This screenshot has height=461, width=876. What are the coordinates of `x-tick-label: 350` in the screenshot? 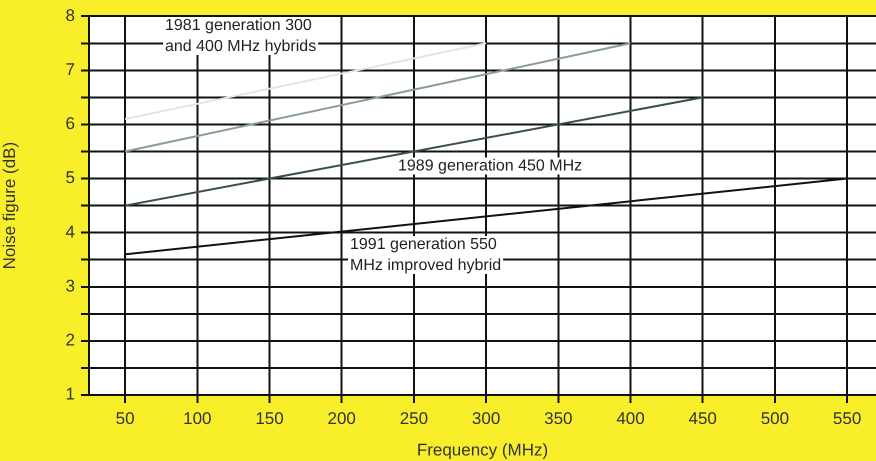 It's located at (558, 418).